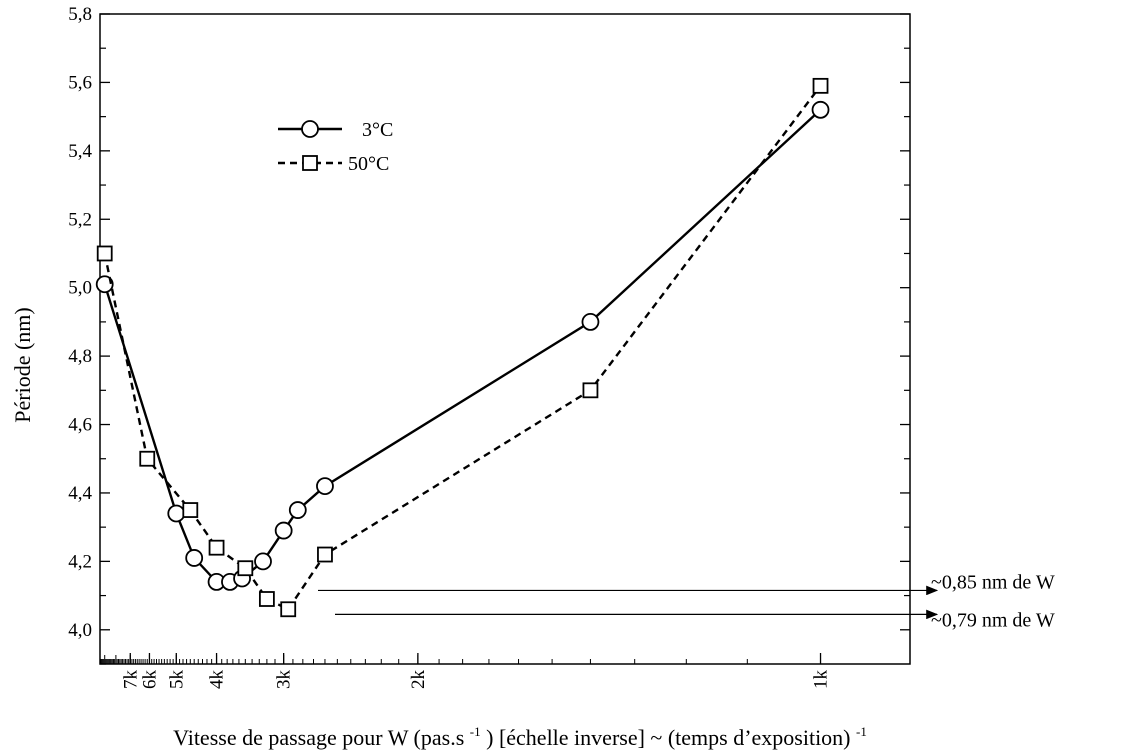 The image size is (1124, 754). I want to click on annotation-label: ~0,85 nm de W, so click(993, 582).